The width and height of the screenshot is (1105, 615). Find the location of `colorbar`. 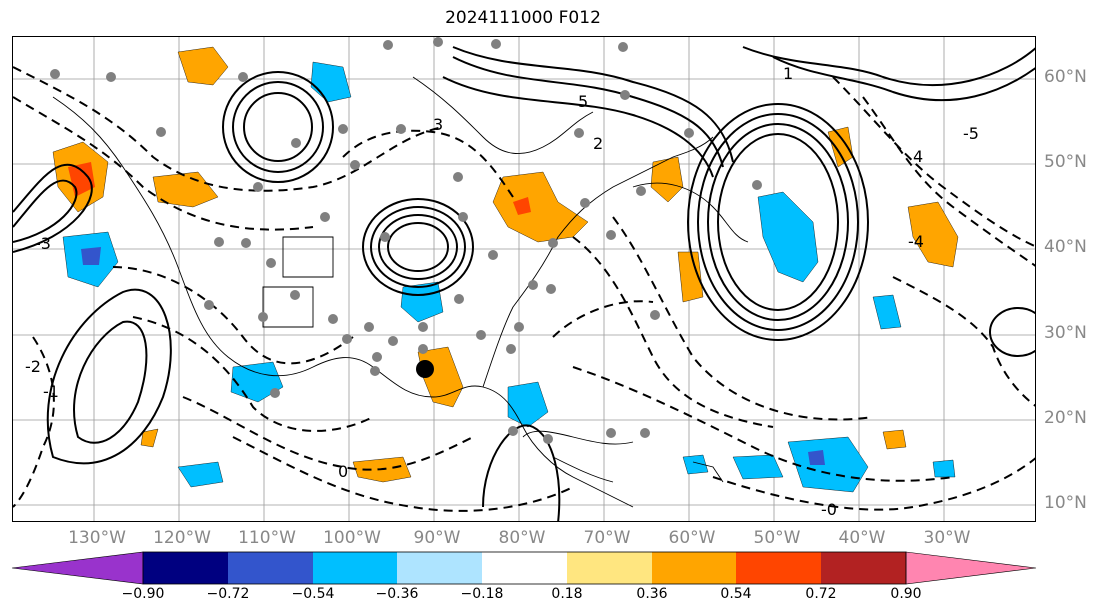

colorbar is located at coordinates (524, 568).